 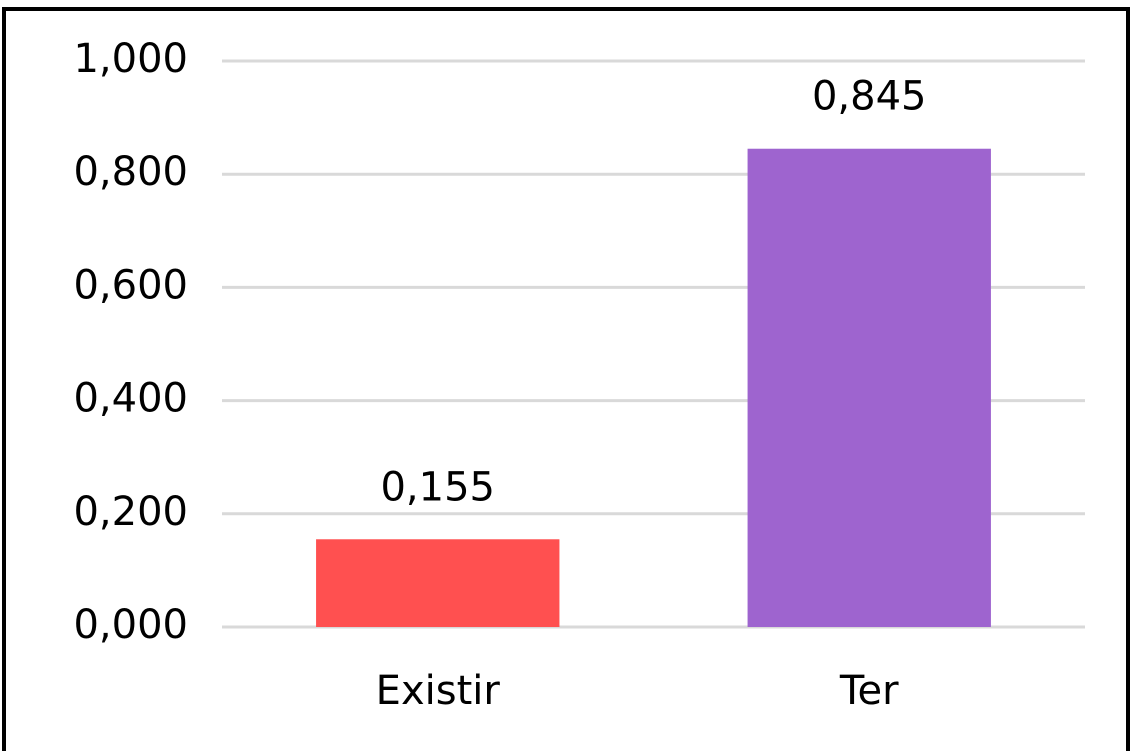 What do you see at coordinates (130, 59) in the screenshot?
I see `y-tick-label: 1,000` at bounding box center [130, 59].